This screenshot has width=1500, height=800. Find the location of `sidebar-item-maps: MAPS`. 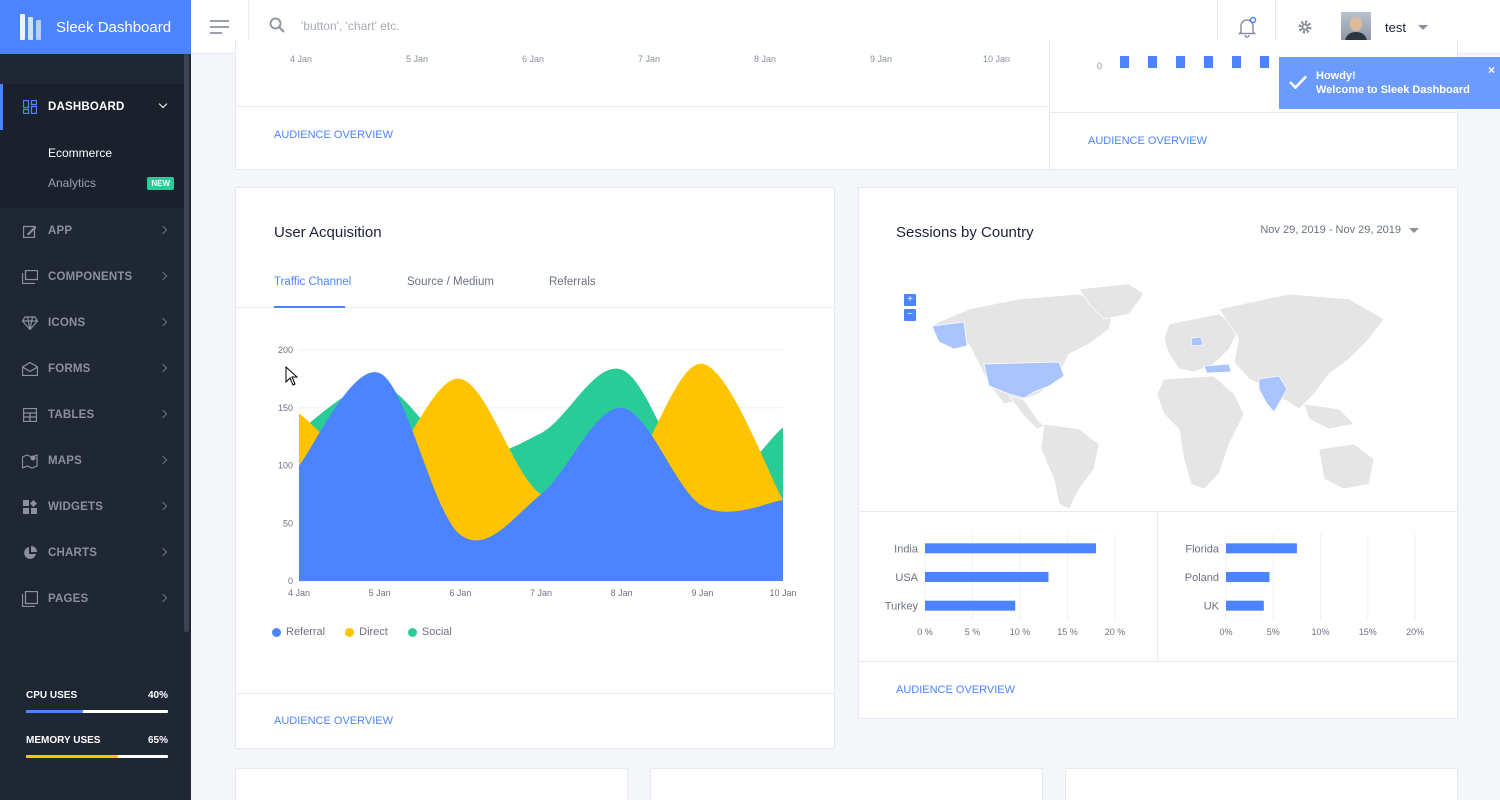

sidebar-item-maps: MAPS is located at coordinates (92, 461).